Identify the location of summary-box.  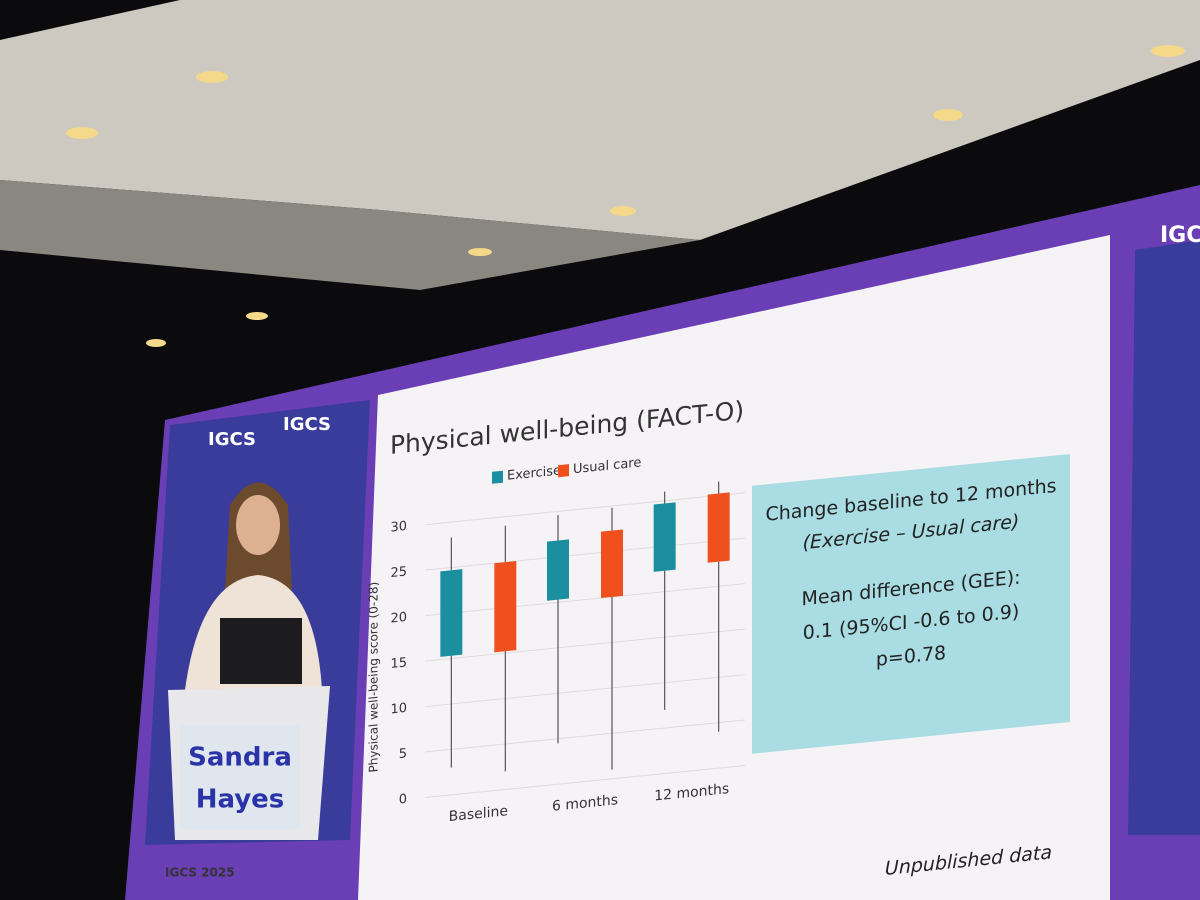
(911, 603).